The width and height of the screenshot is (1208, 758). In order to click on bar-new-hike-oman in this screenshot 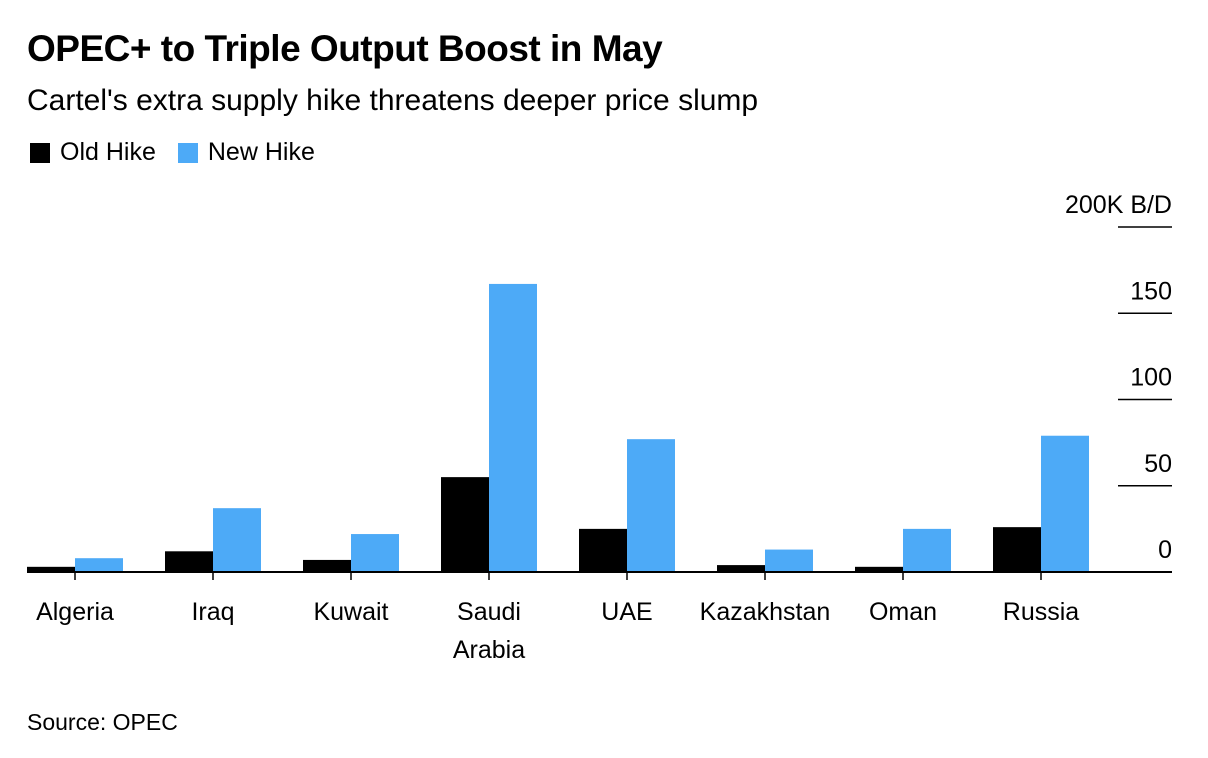, I will do `click(927, 550)`.